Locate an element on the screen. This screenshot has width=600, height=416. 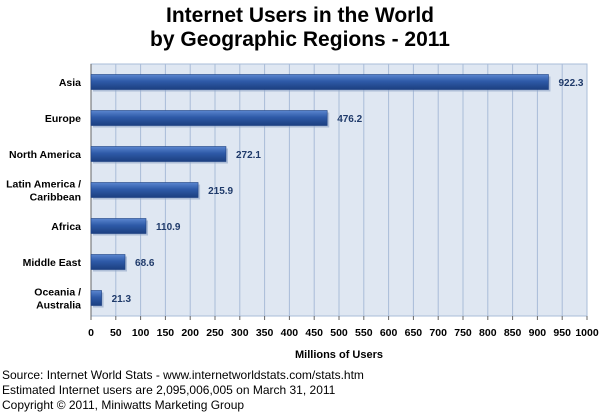
chart-subtitle: by Geographic Regions - 2011 is located at coordinates (300, 39).